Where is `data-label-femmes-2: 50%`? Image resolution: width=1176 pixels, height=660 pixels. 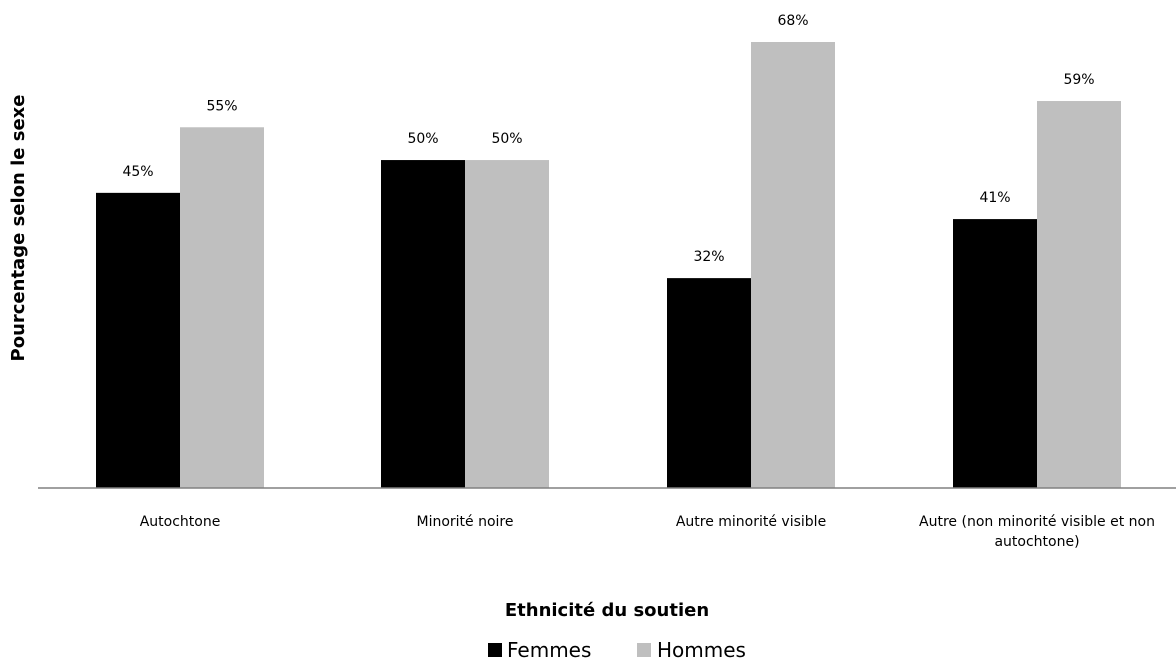 data-label-femmes-2: 50% is located at coordinates (422, 139).